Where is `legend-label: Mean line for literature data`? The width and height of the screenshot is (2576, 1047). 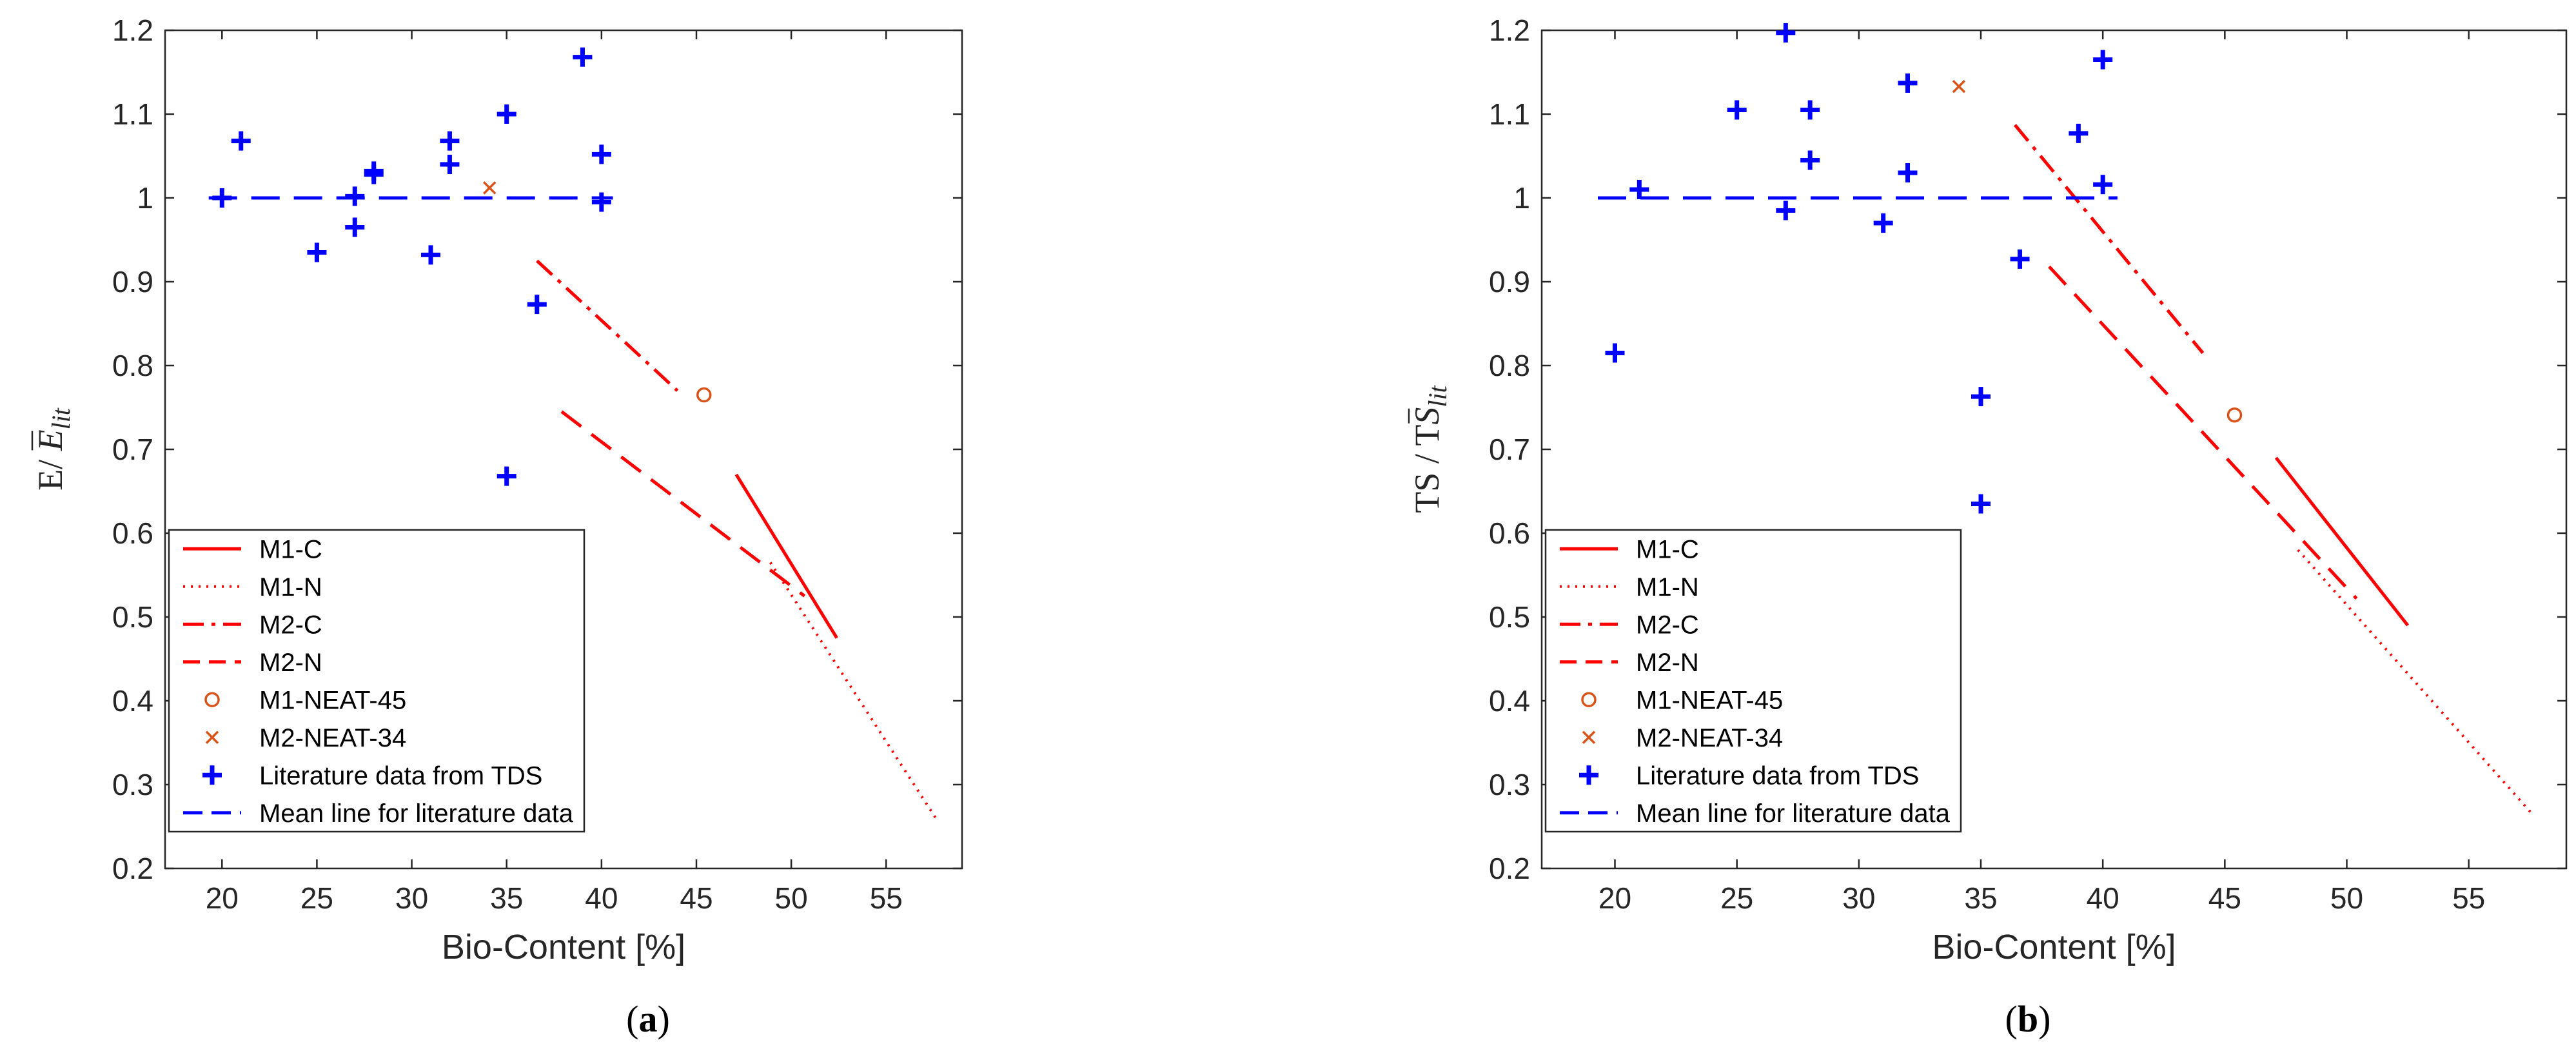 legend-label: Mean line for literature data is located at coordinates (416, 813).